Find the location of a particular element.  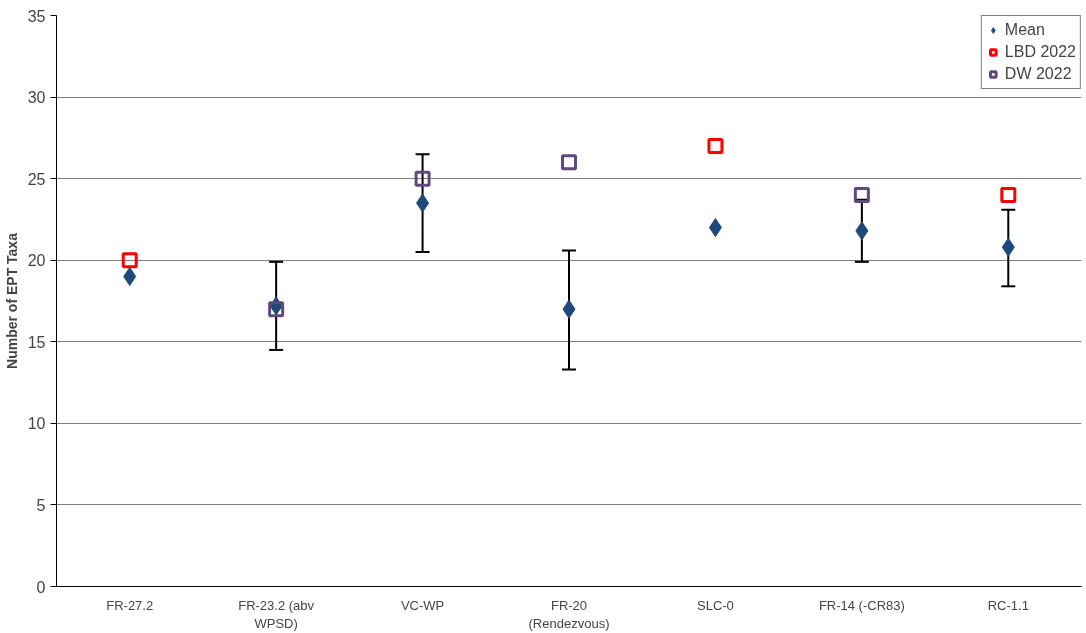

x-tick-label: FR-23.2 (abv WPSD) is located at coordinates (276, 614).